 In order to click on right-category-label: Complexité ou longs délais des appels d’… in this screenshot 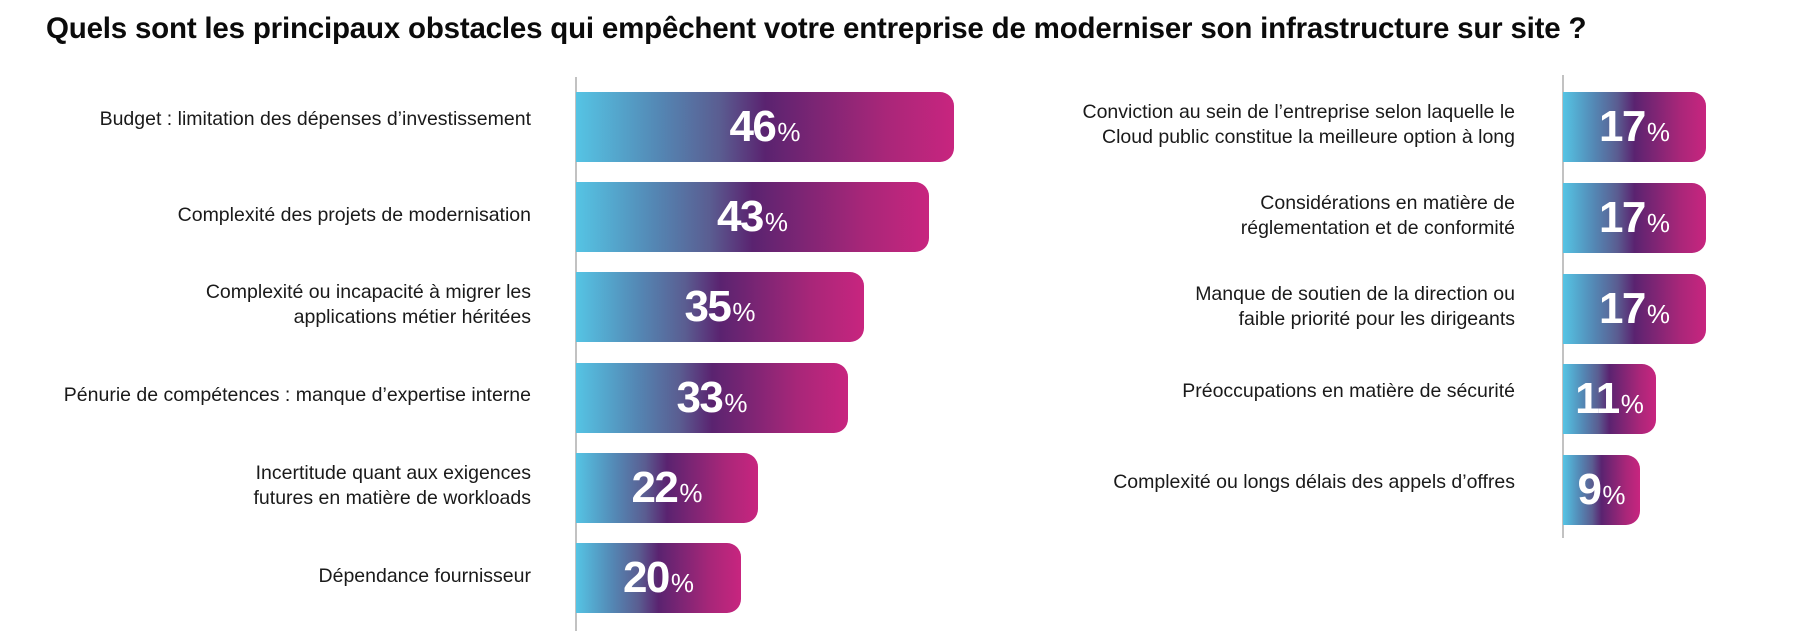, I will do `click(1255, 482)`.